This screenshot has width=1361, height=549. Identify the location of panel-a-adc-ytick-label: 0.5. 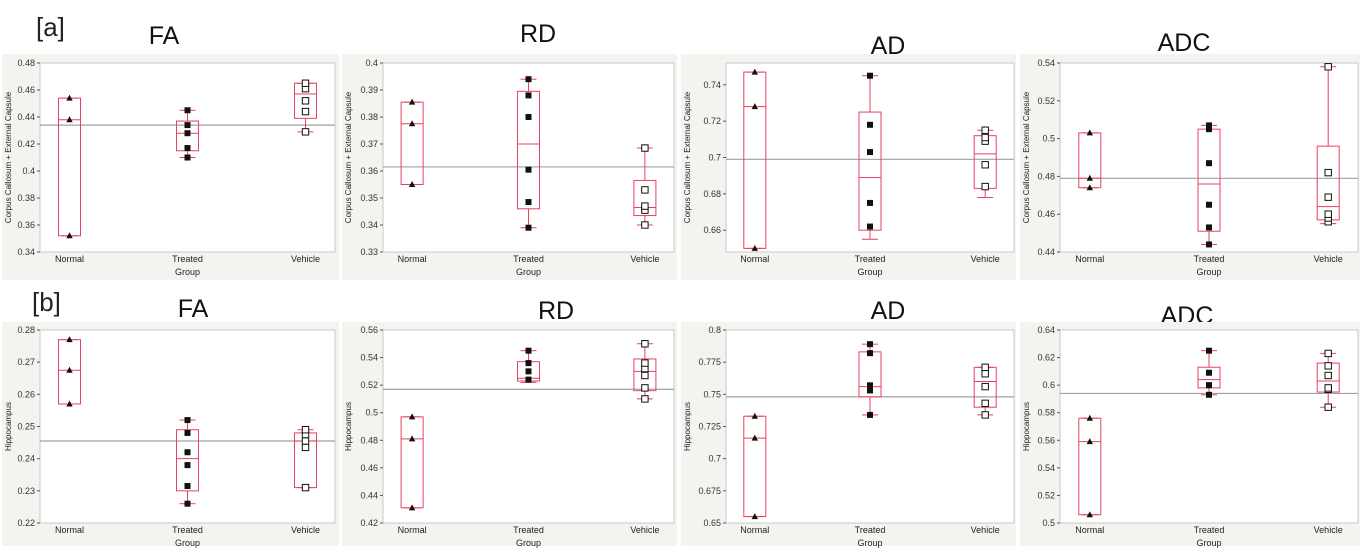
(1048, 139).